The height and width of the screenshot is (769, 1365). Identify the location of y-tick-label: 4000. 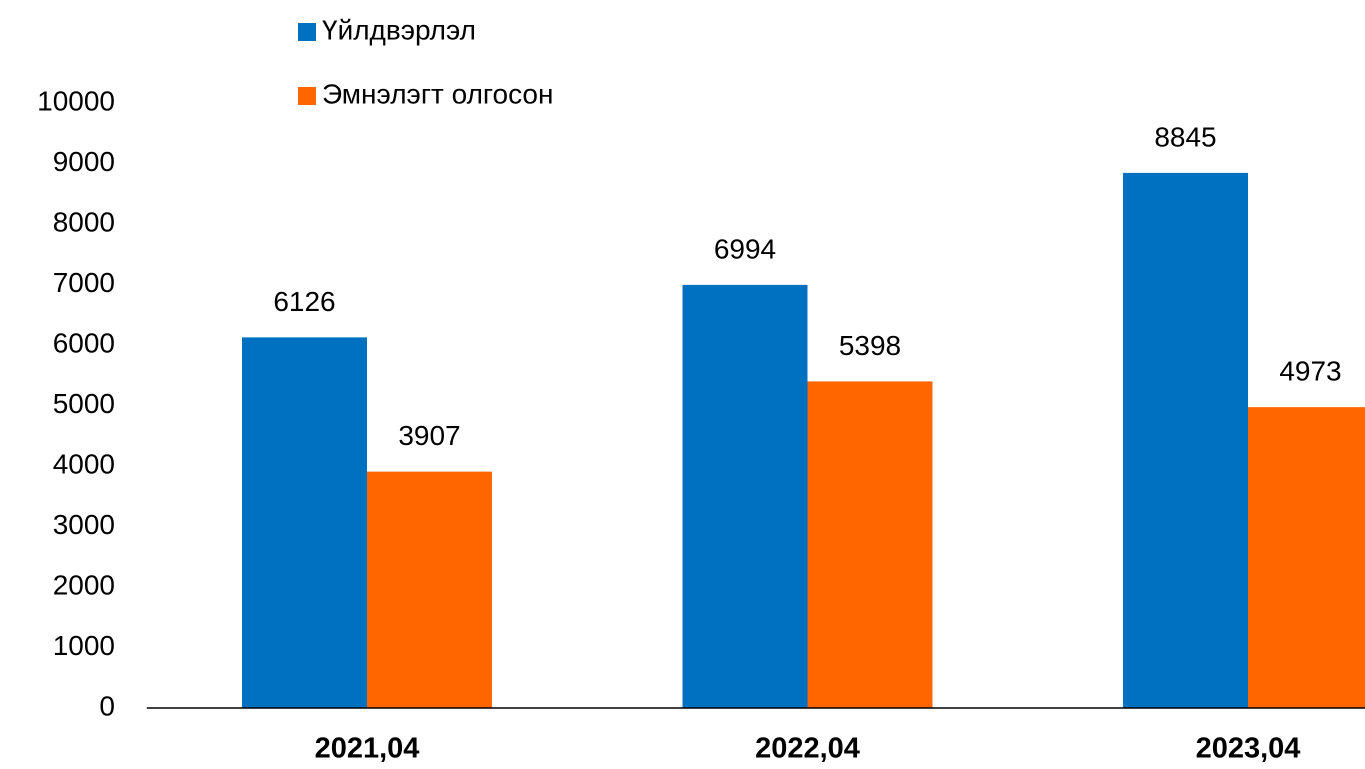
(84, 463).